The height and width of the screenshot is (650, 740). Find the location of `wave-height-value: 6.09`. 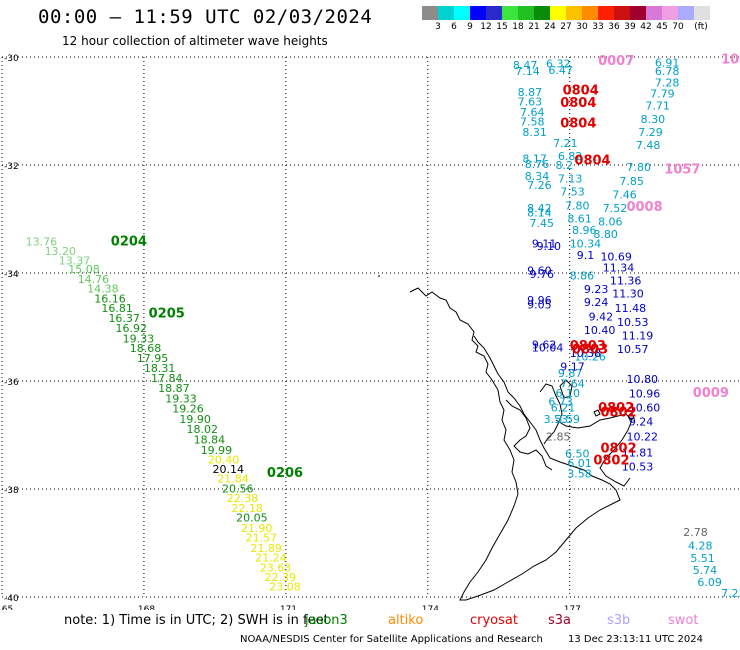

wave-height-value: 6.09 is located at coordinates (709, 582).